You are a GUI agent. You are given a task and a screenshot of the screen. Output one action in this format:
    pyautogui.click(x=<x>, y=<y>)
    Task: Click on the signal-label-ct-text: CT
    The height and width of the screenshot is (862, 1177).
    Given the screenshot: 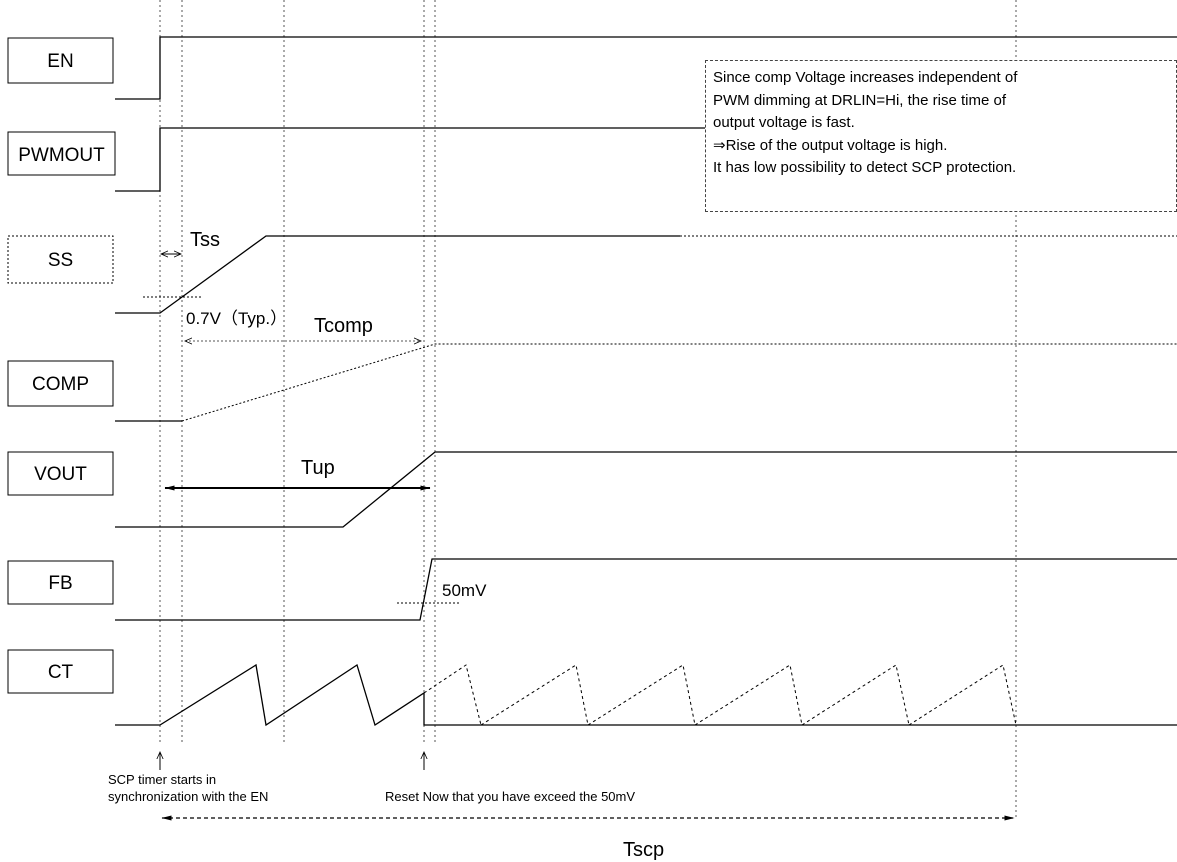 What is the action you would take?
    pyautogui.click(x=61, y=672)
    